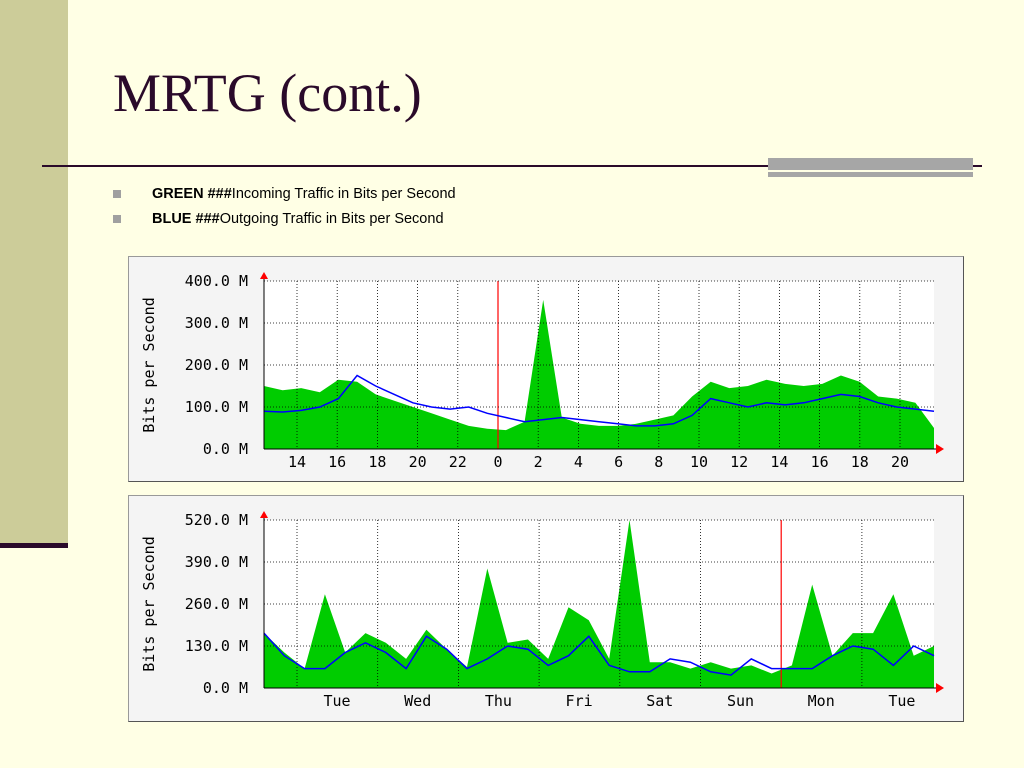 This screenshot has width=1024, height=768. Describe the element at coordinates (870, 164) in the screenshot. I see `divider-accent` at that location.